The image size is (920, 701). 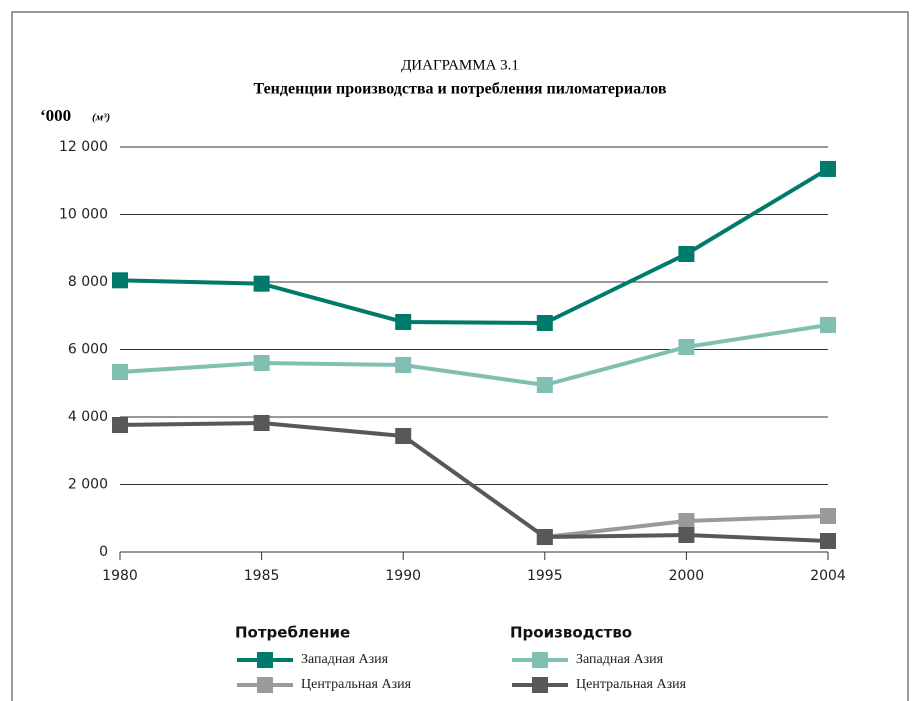 What do you see at coordinates (83, 147) in the screenshot?
I see `y-tick-label: 12 000` at bounding box center [83, 147].